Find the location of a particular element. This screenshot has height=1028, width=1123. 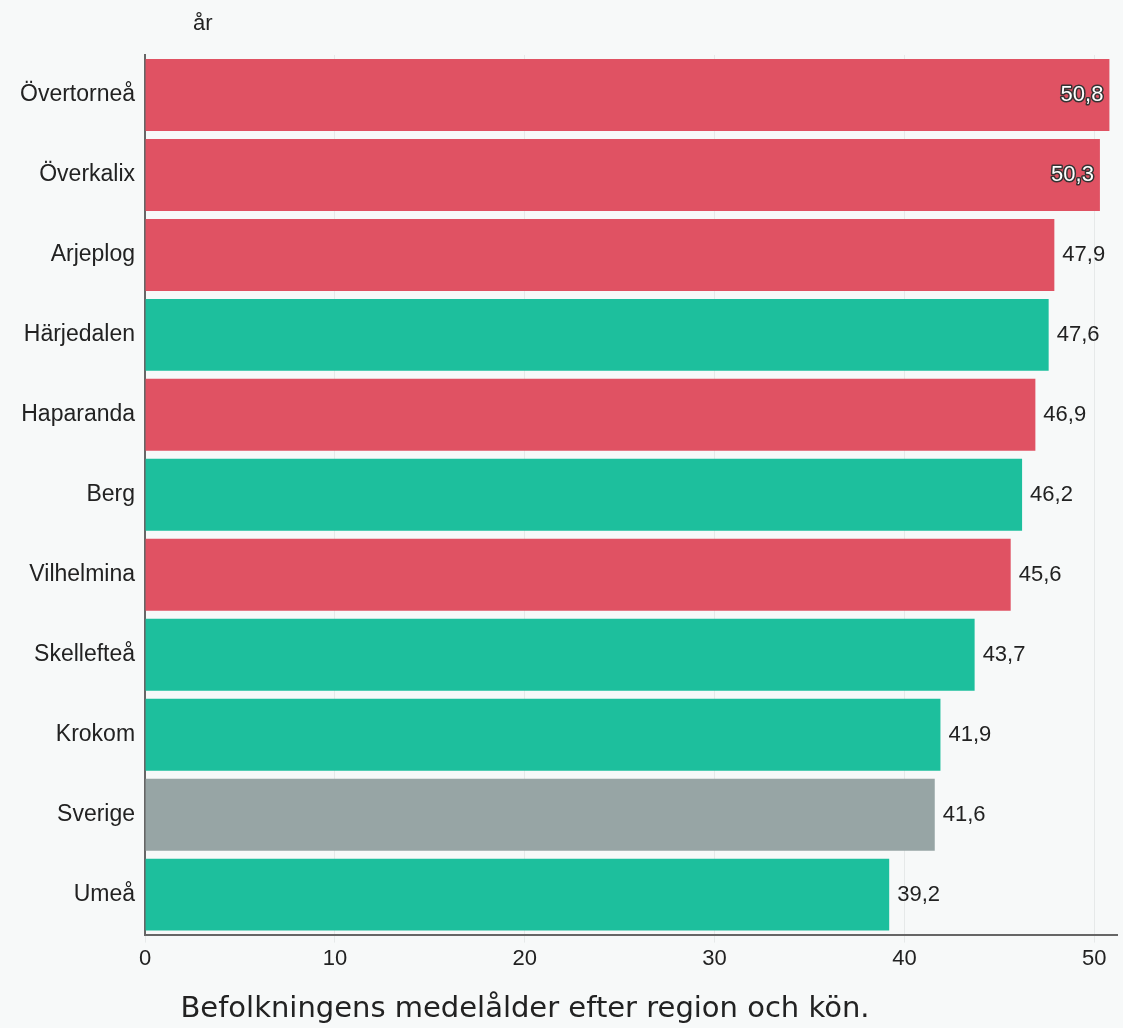

data-label: 50,8 is located at coordinates (1082, 94).